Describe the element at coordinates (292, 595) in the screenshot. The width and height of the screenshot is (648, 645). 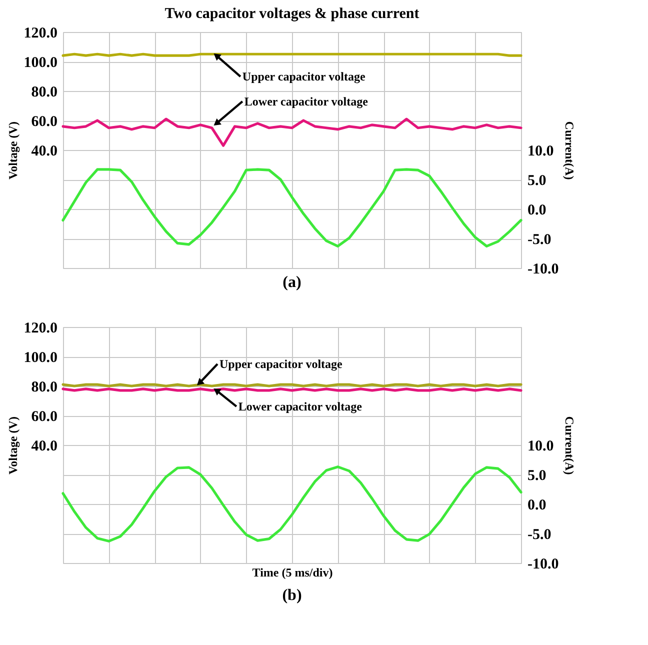
I see `text: (b)` at that location.